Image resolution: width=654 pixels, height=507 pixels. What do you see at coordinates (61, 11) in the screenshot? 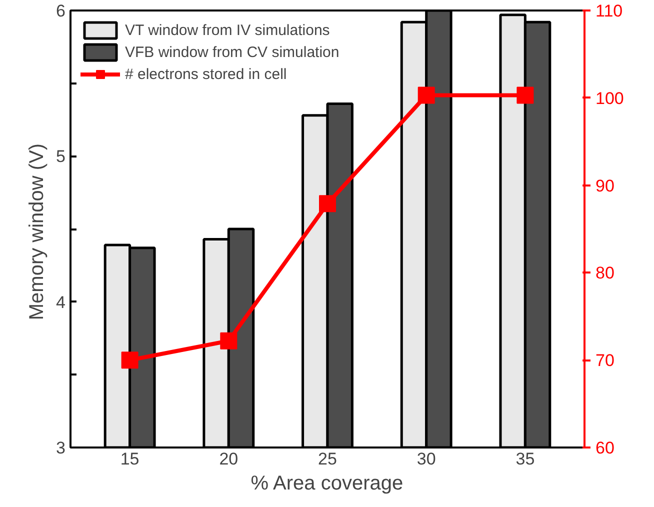
I see `y-tick-label: 6` at bounding box center [61, 11].